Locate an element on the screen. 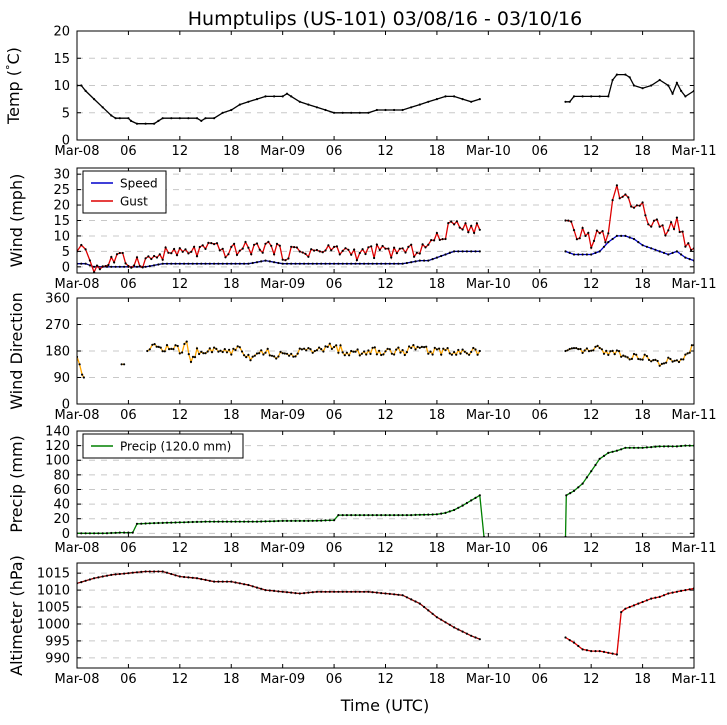  temp-y-axis-label: Temp (°C) is located at coordinates (13, 86).